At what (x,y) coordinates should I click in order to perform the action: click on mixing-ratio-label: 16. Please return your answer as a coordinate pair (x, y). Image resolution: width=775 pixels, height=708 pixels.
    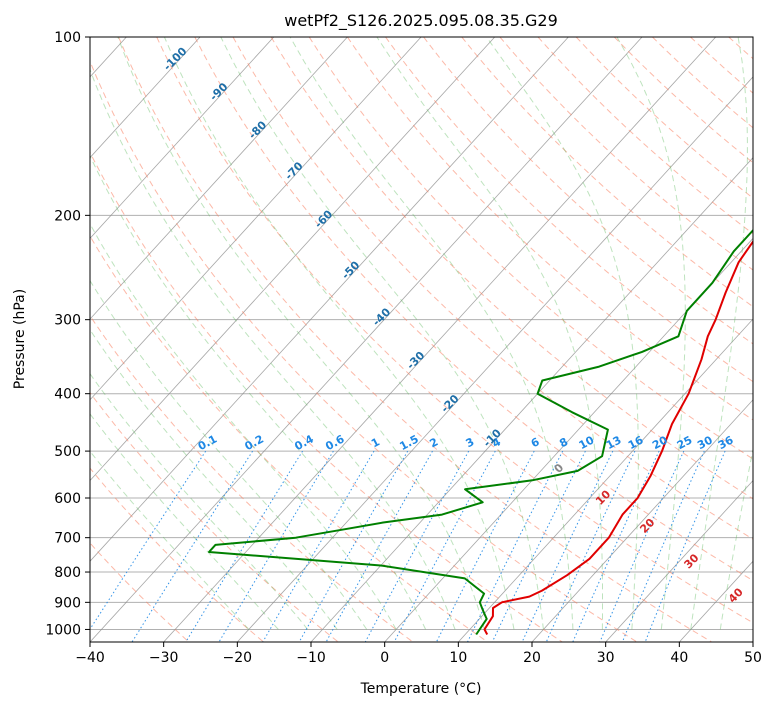
    Looking at the image, I should click on (636, 442).